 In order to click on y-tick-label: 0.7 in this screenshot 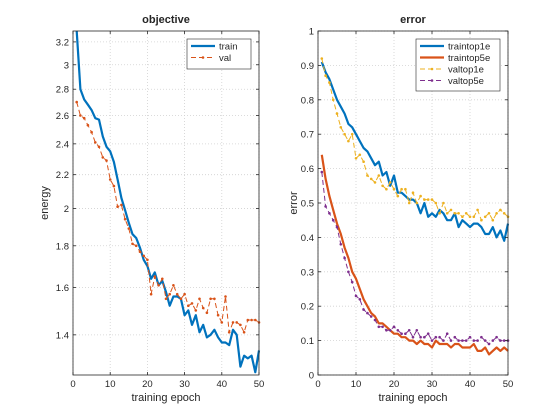, I will do `click(307, 135)`.